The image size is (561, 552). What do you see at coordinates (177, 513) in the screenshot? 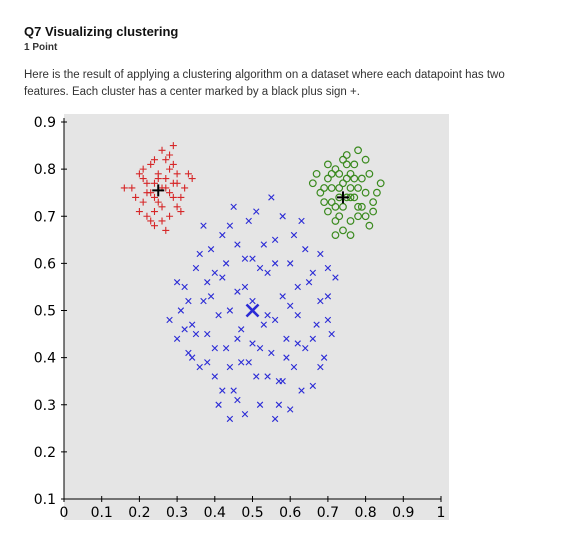
I see `x-tick-label: 0.3` at bounding box center [177, 513].